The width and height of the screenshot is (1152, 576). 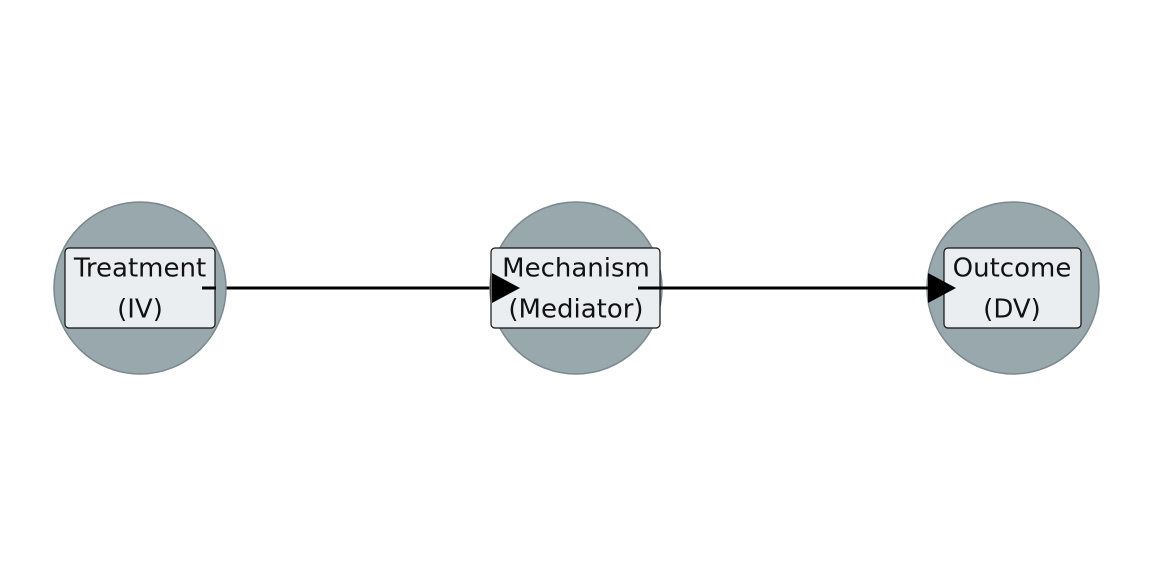 I want to click on node-treatment-line1: Treatment, so click(x=139, y=269).